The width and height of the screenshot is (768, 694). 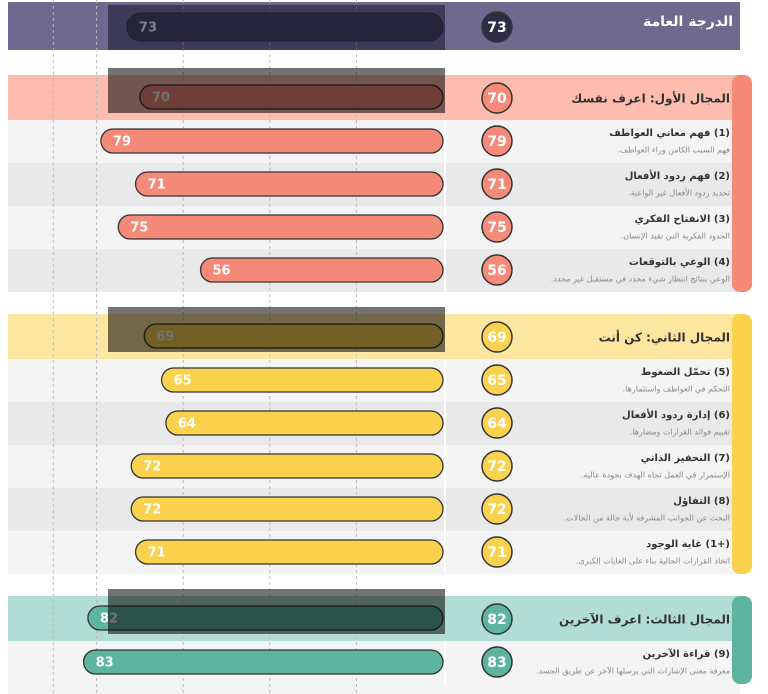 I want to click on item-desc: التحكم في العواطف واستثمارها., so click(x=676, y=389).